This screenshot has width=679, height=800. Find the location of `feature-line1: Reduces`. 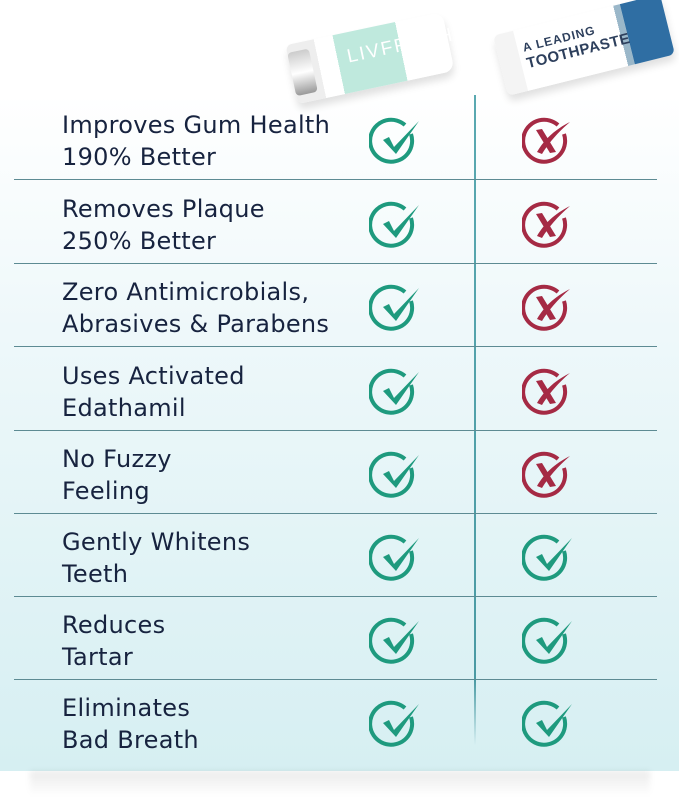

feature-line1: Reduces is located at coordinates (114, 625).